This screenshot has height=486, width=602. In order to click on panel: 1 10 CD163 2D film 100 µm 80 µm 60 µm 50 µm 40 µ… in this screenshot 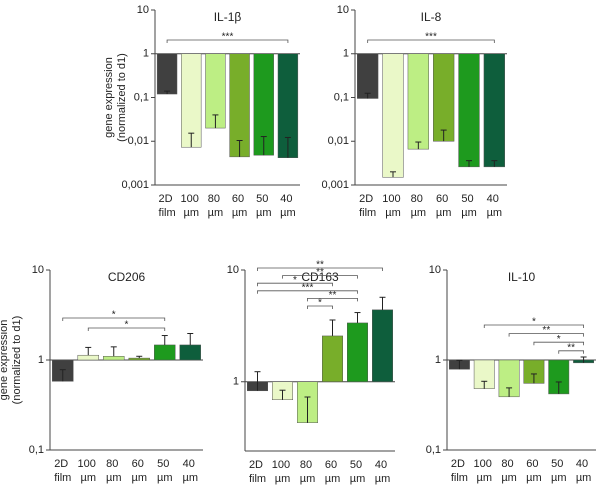, I will do `click(311, 372)`.